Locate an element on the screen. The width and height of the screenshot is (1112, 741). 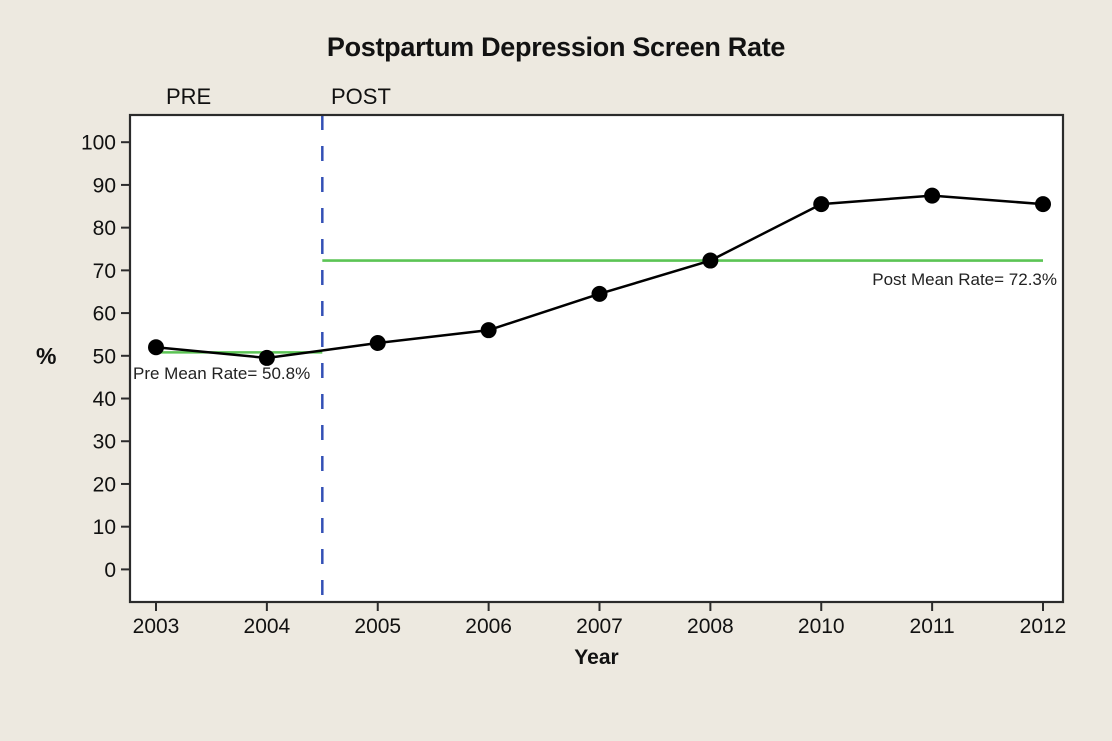
y-tick-label: 100 is located at coordinates (98, 143).